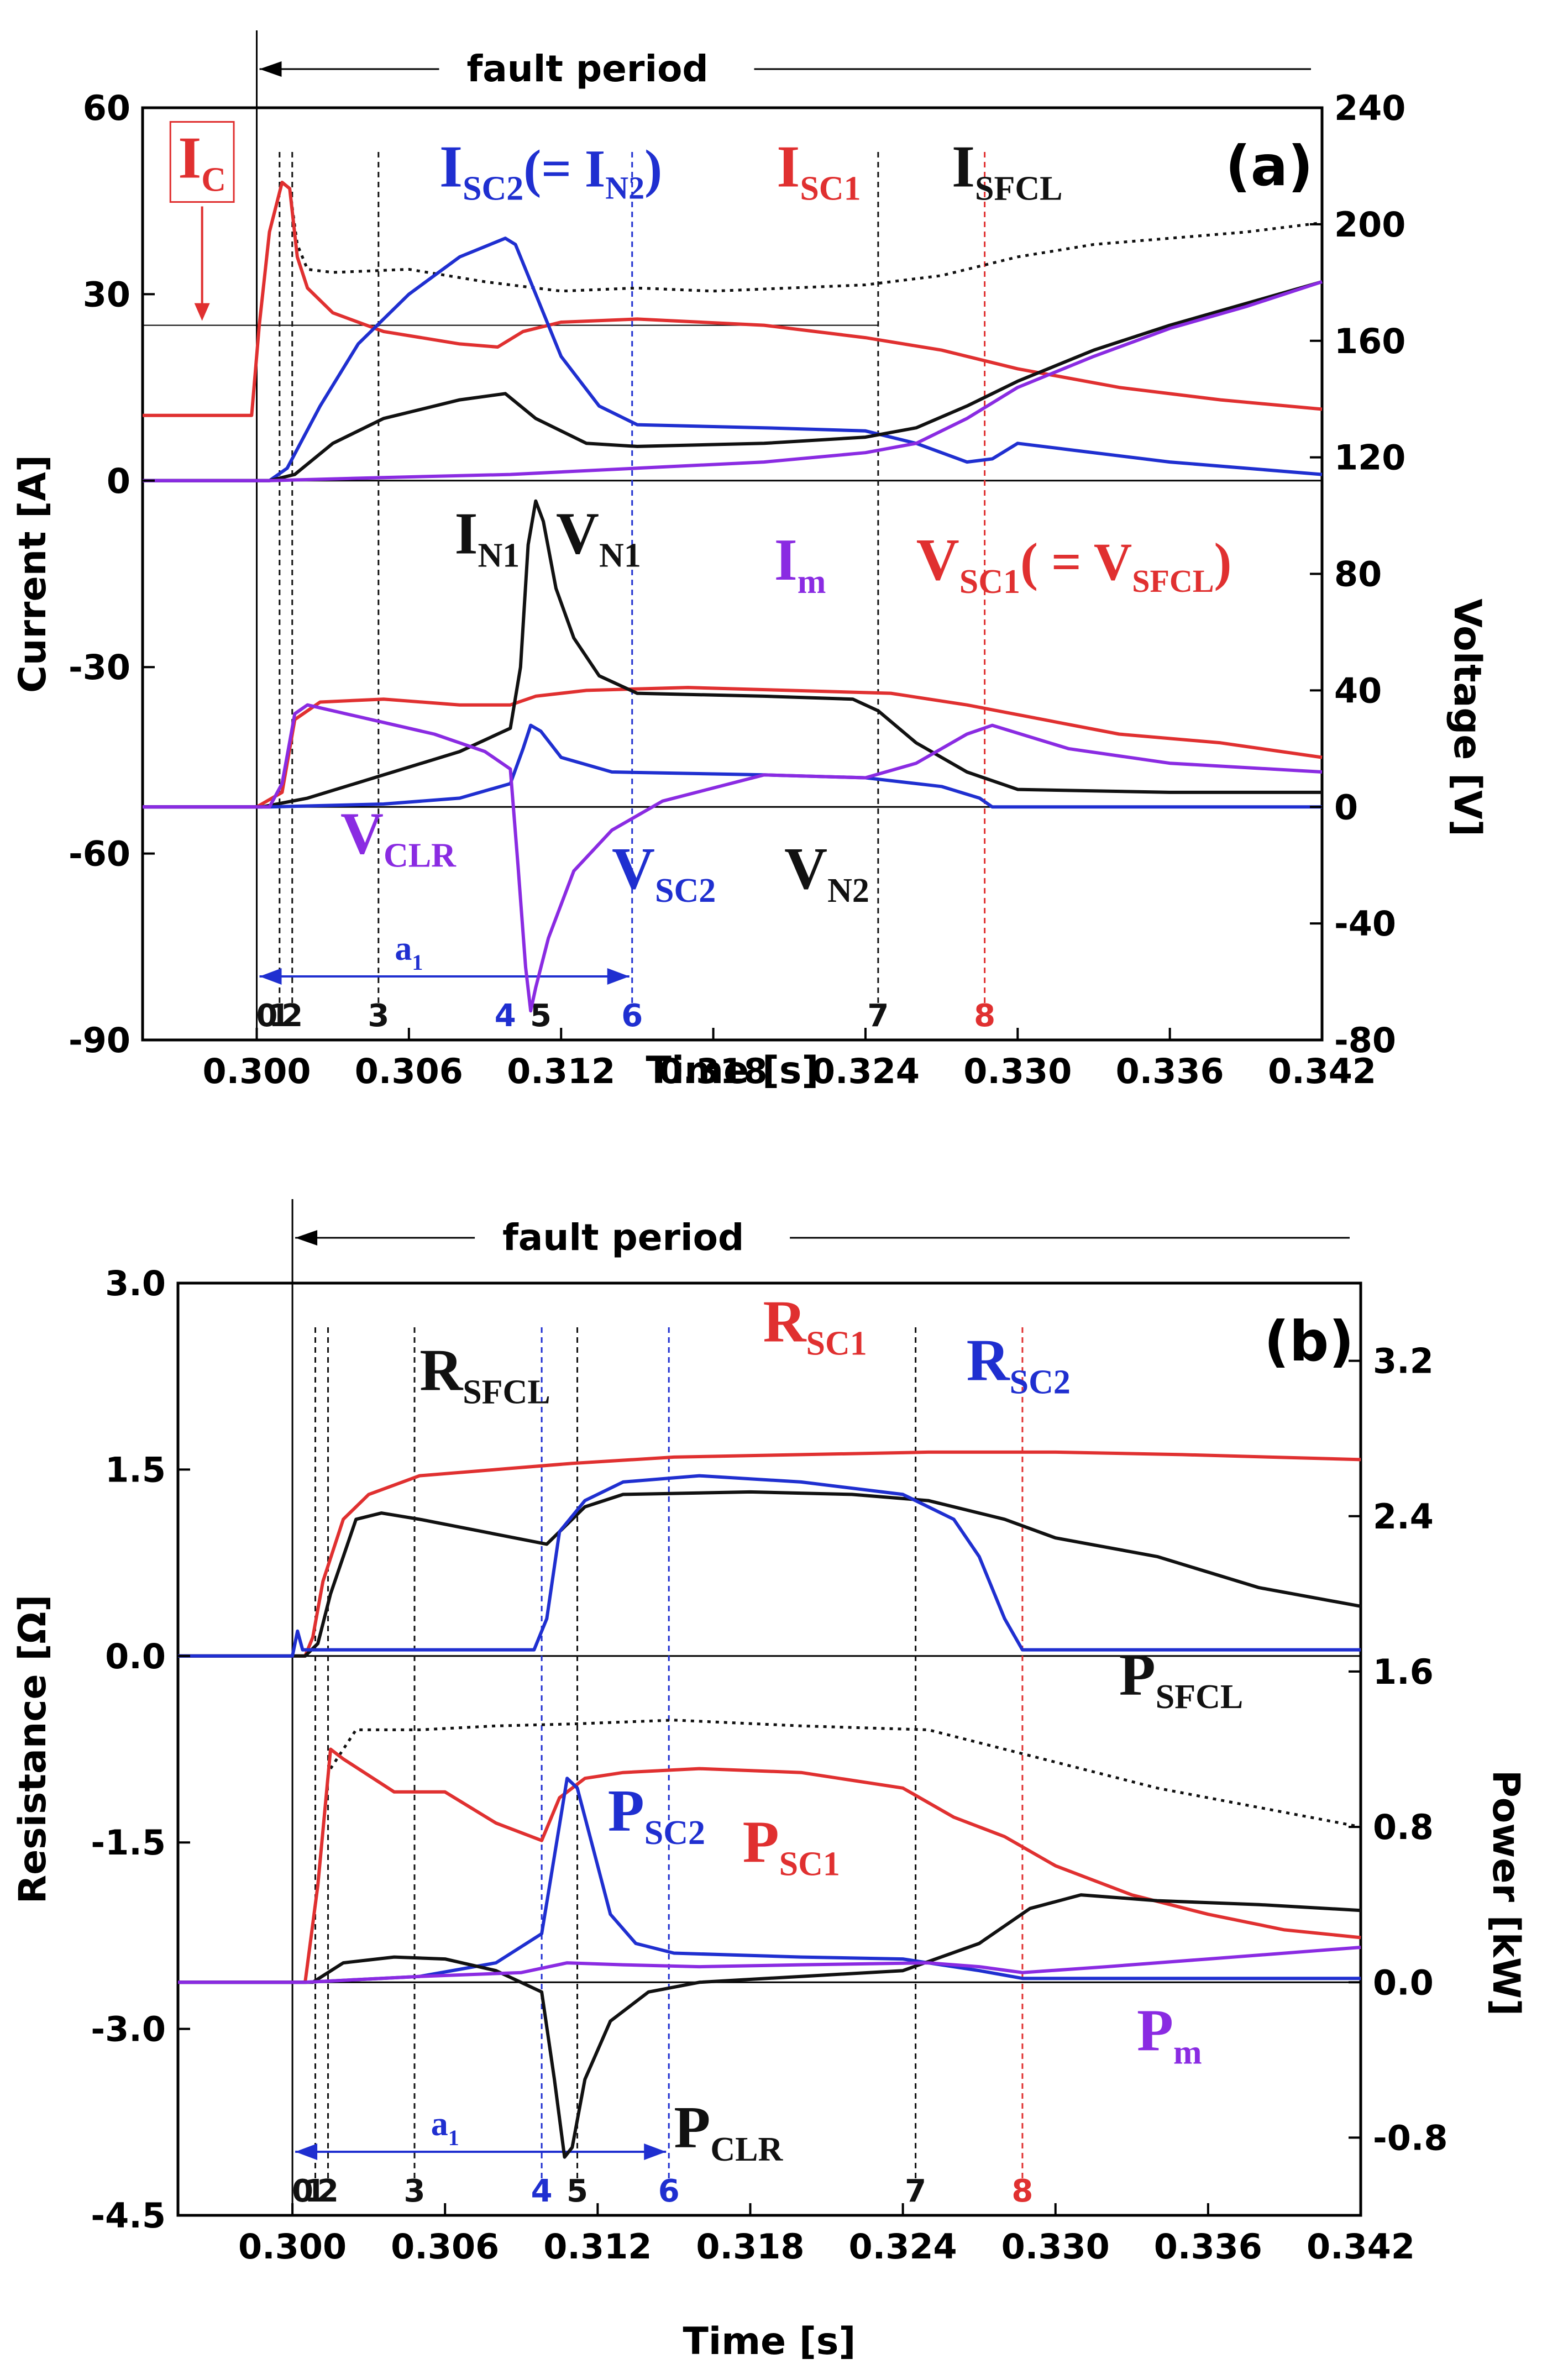 The width and height of the screenshot is (1542, 2380). What do you see at coordinates (1369, 341) in the screenshot?
I see `y-tick-label-right: 160` at bounding box center [1369, 341].